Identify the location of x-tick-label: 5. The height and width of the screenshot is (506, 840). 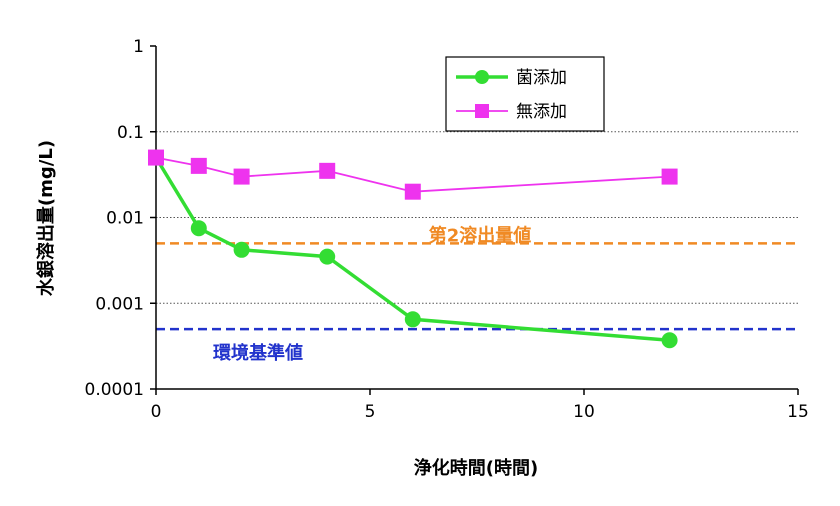
(370, 412).